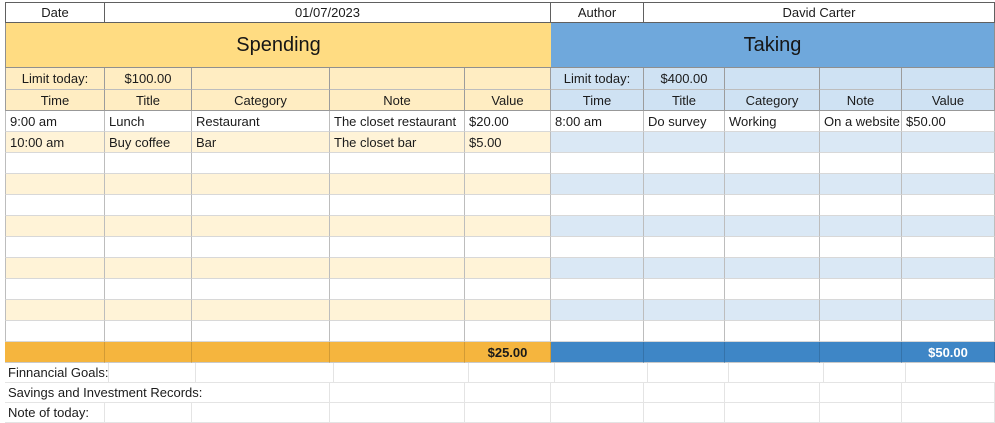  What do you see at coordinates (948, 100) in the screenshot?
I see `taking-col-header: Value` at bounding box center [948, 100].